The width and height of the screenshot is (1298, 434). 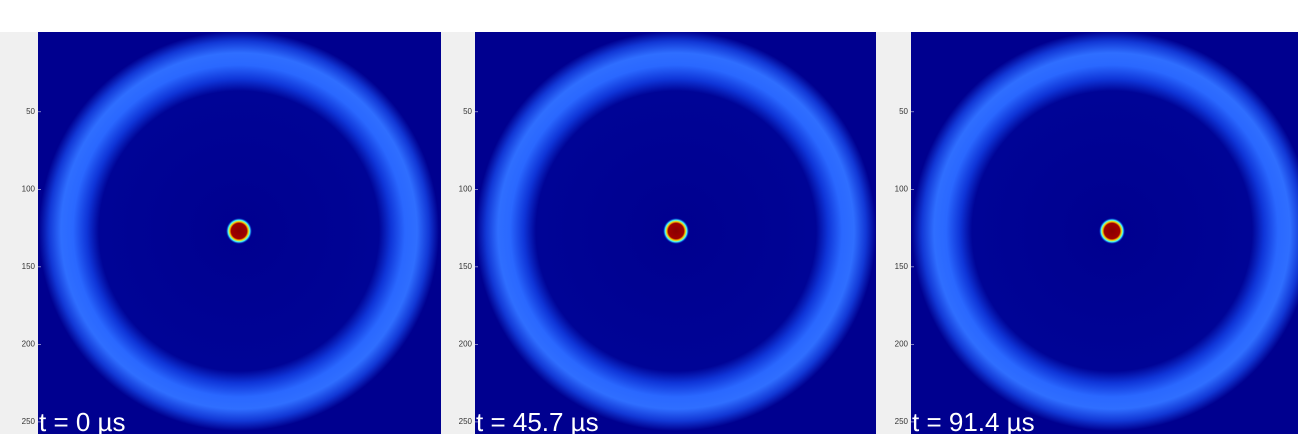 I want to click on time-label: t = 91.4 µs, so click(x=973, y=420).